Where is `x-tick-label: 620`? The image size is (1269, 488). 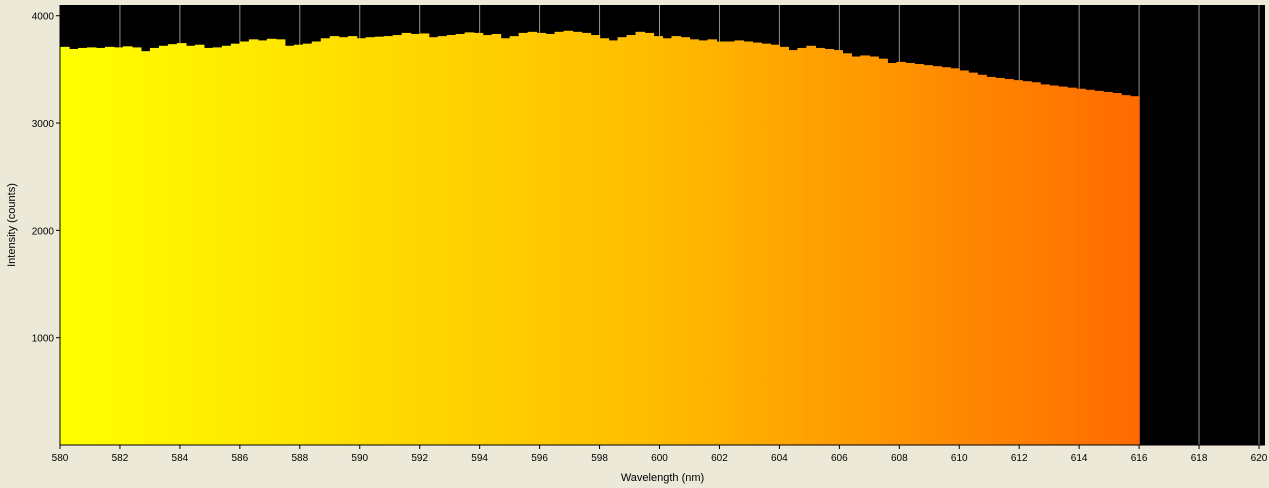
x-tick-label: 620 is located at coordinates (1259, 458).